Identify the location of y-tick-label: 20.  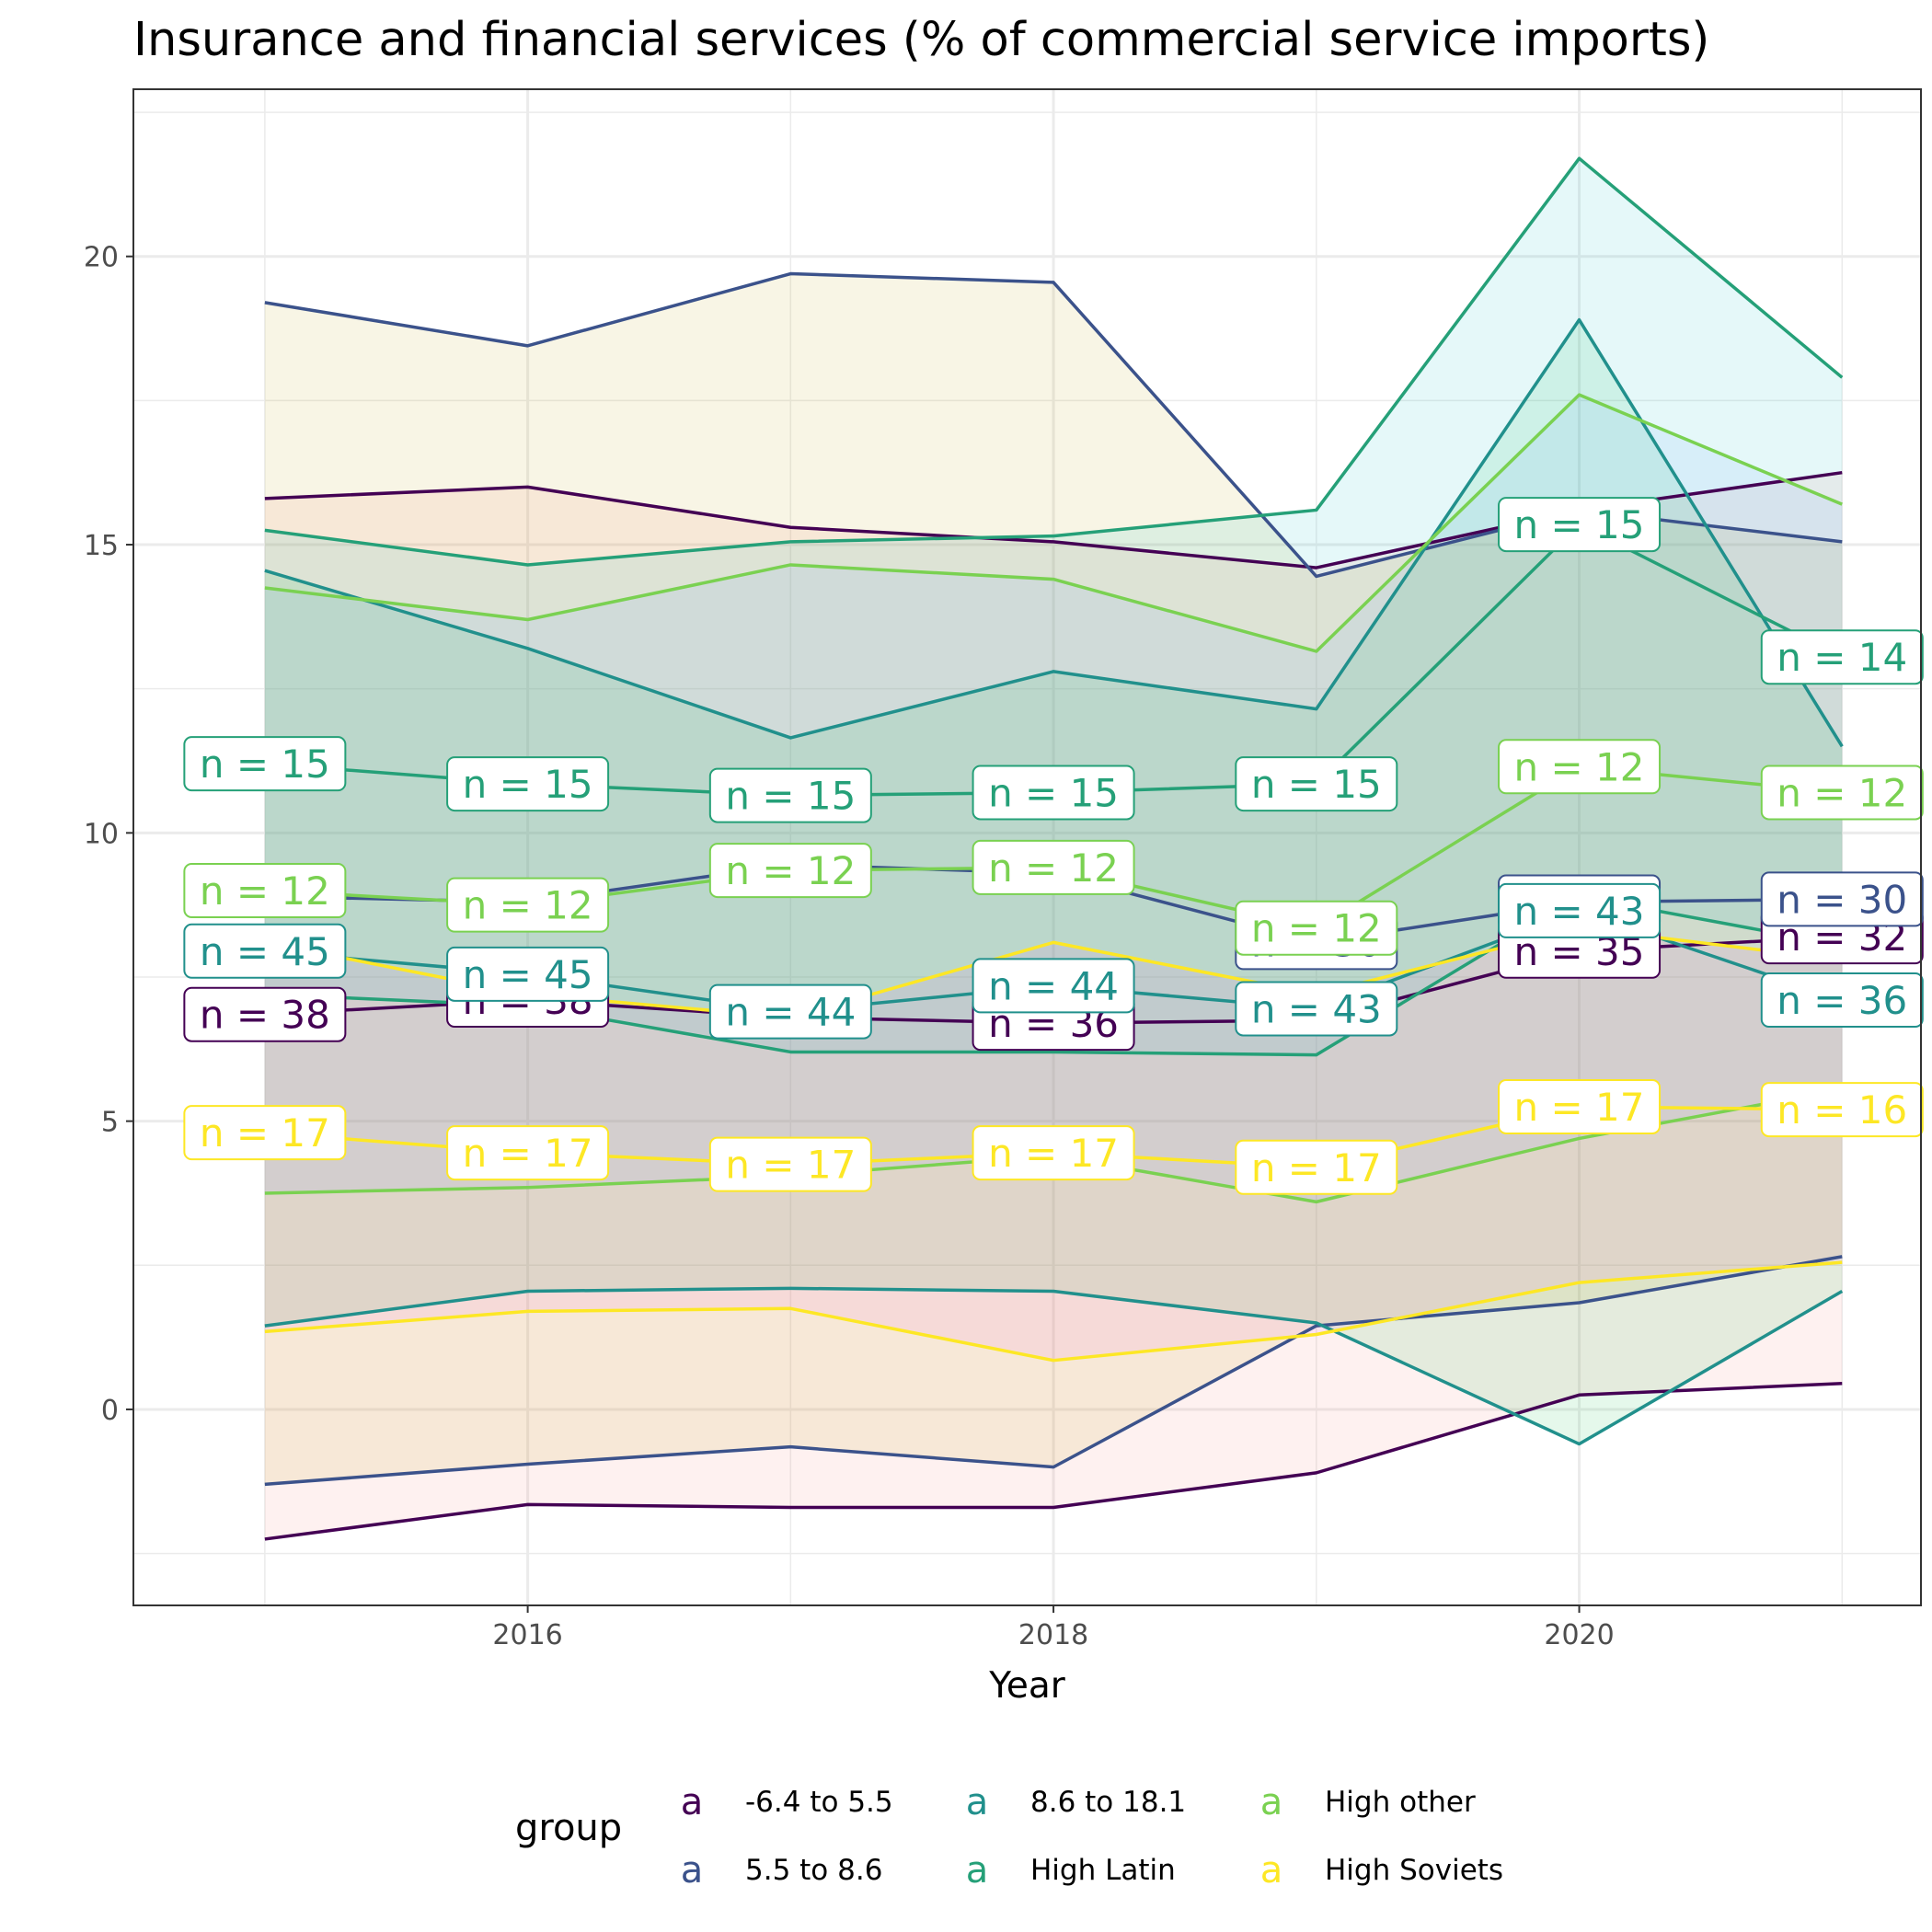
(101, 258).